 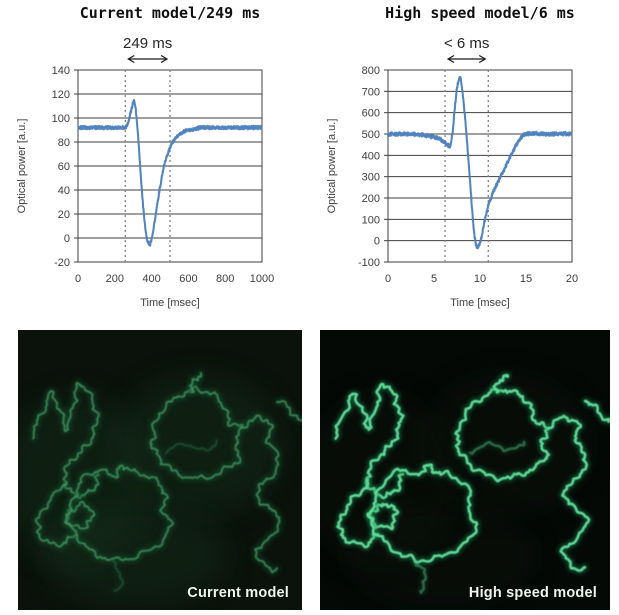 What do you see at coordinates (147, 43) in the screenshot?
I see `interval-annotation: 249 ms` at bounding box center [147, 43].